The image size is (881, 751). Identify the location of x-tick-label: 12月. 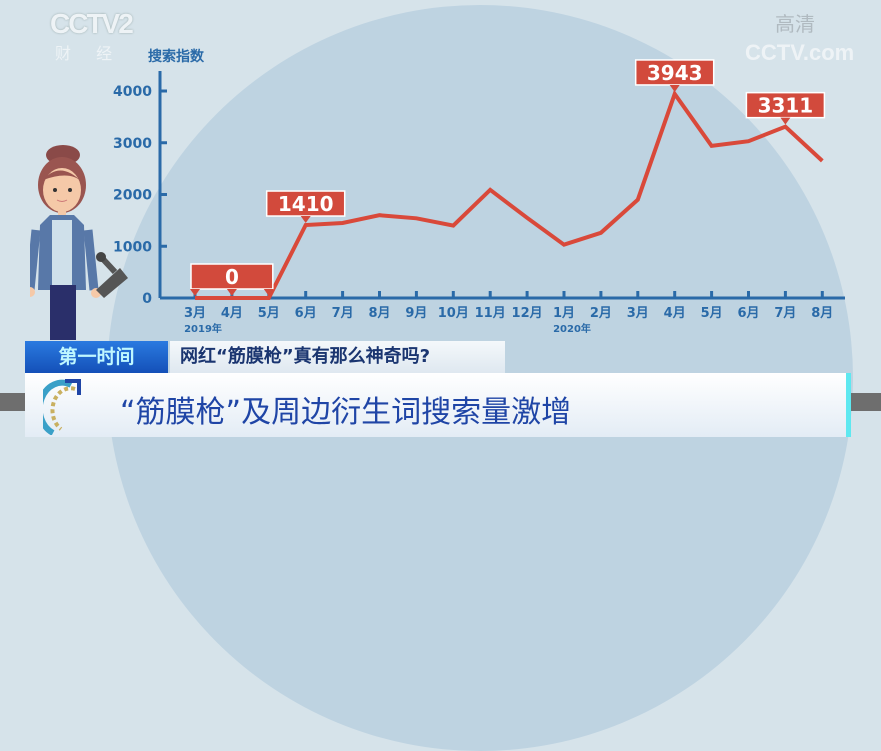
(527, 313).